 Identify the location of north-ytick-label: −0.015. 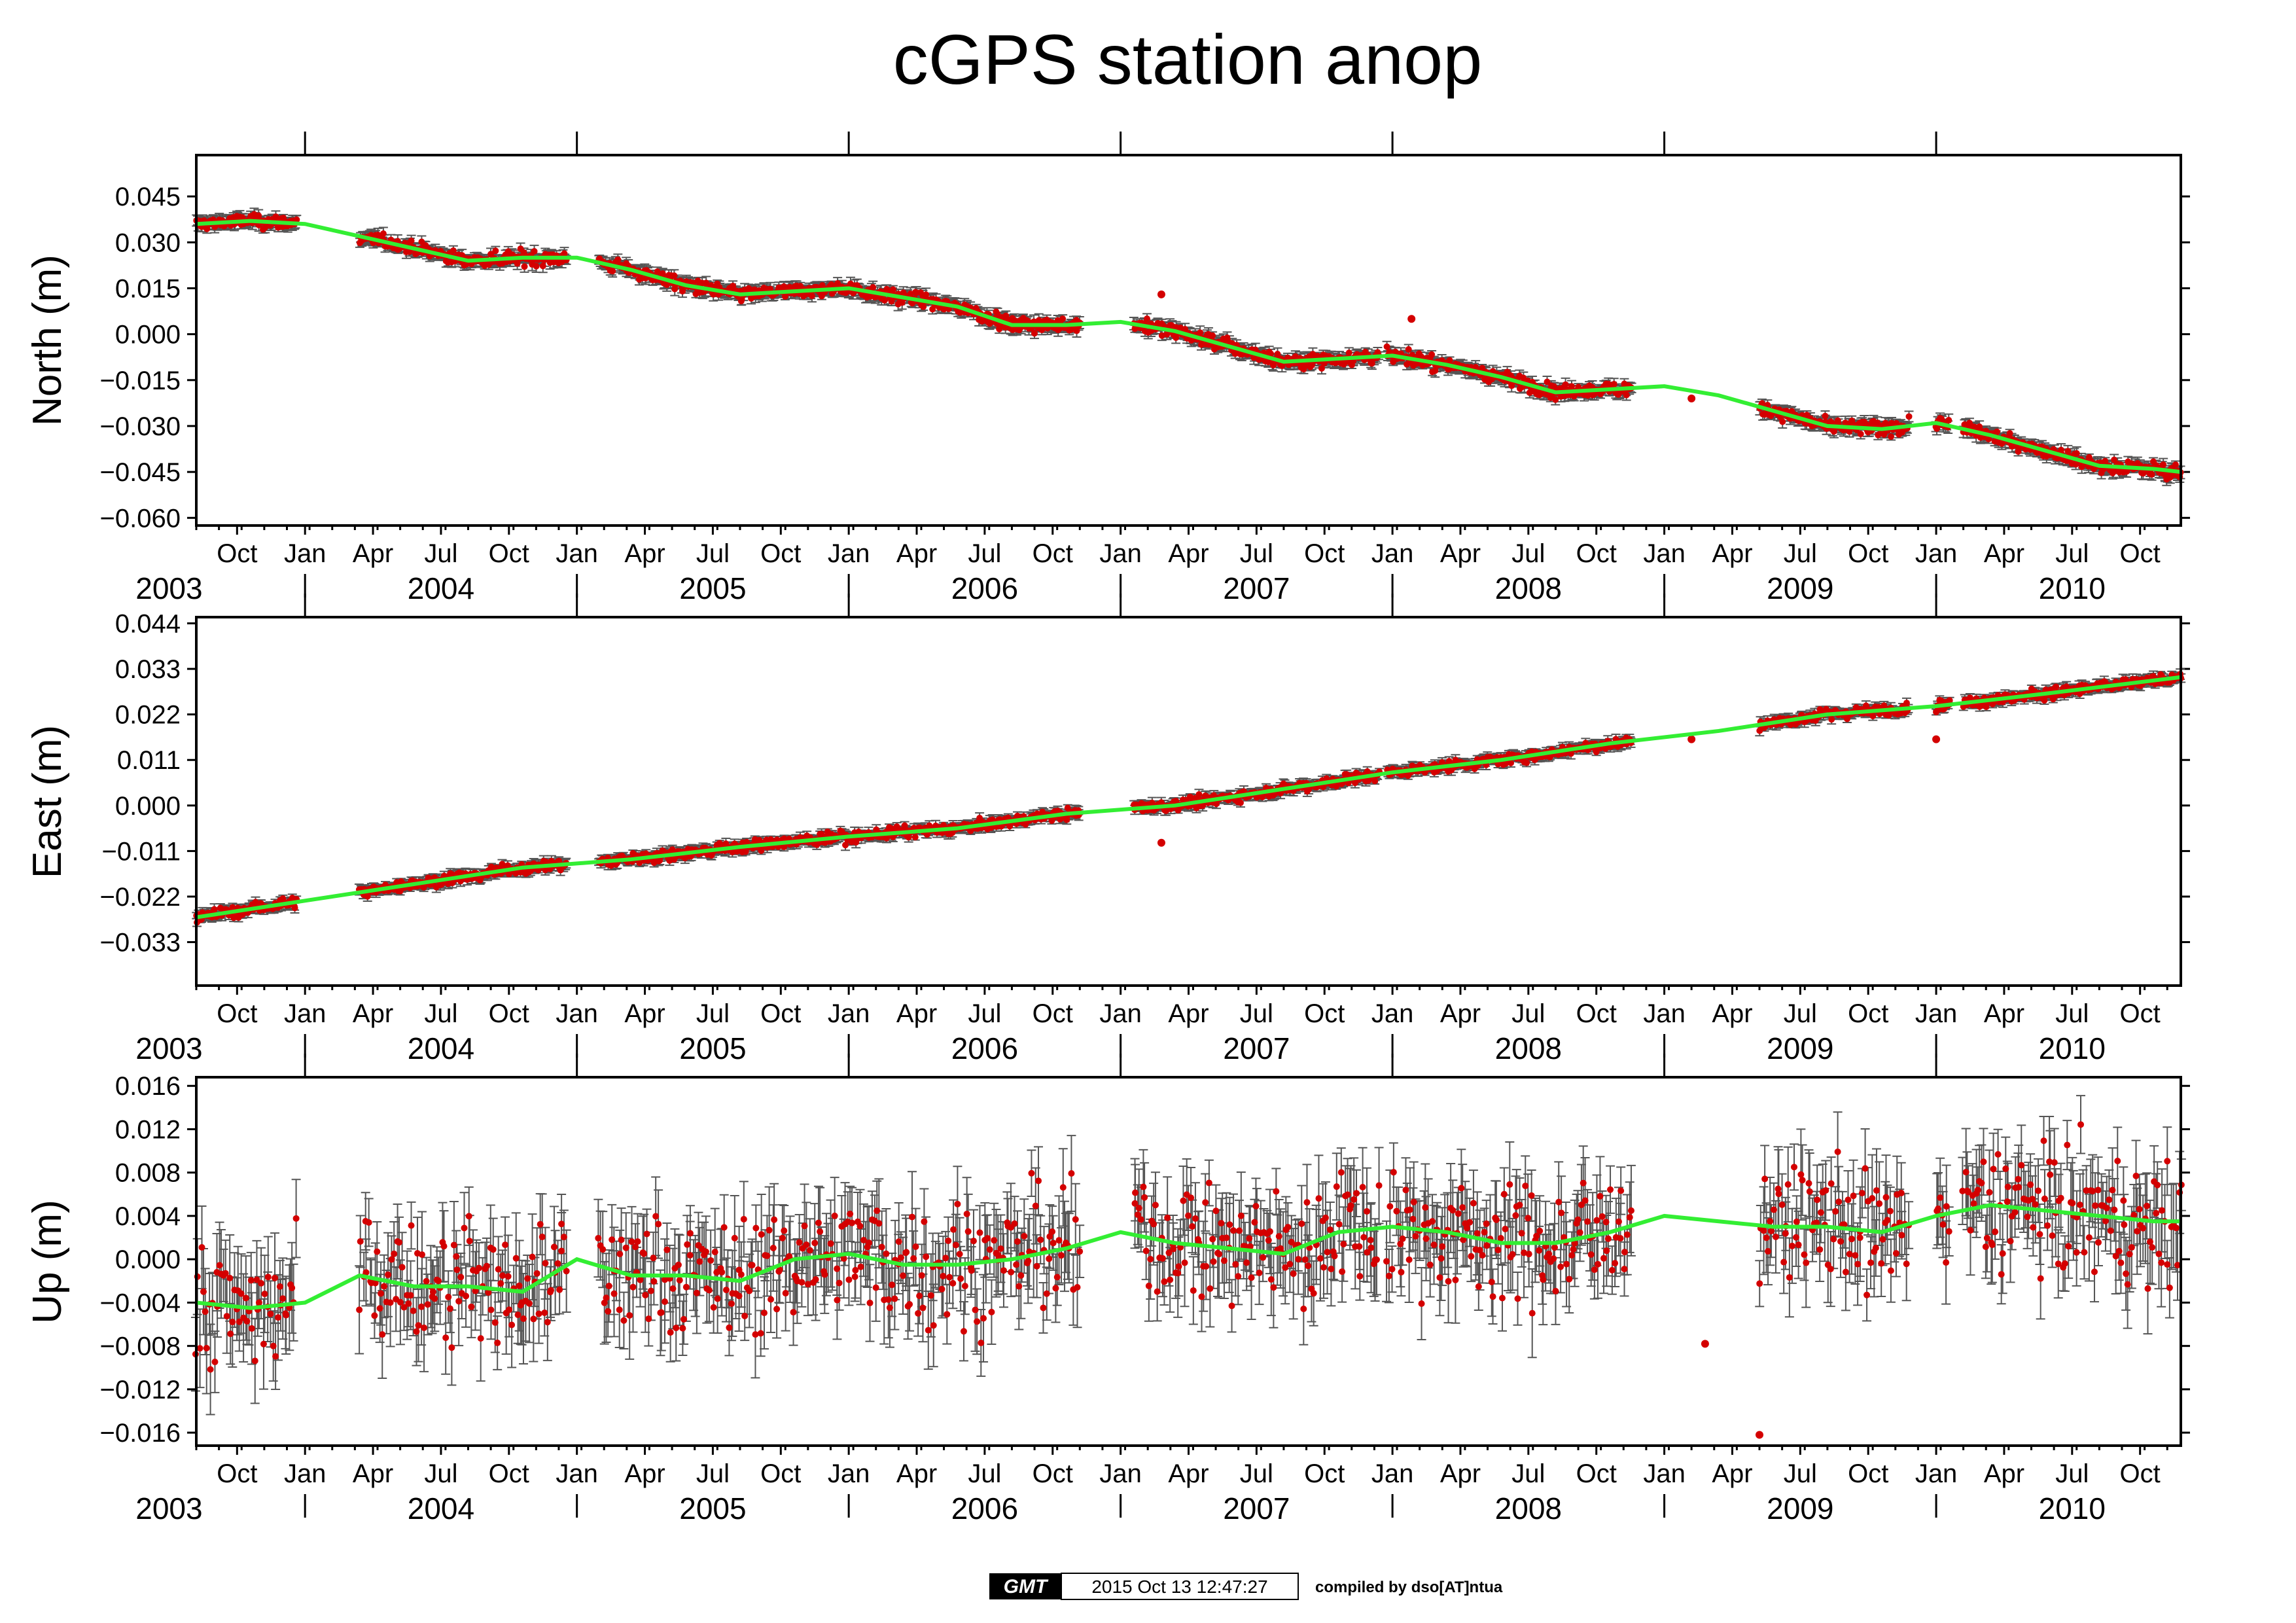
(140, 380).